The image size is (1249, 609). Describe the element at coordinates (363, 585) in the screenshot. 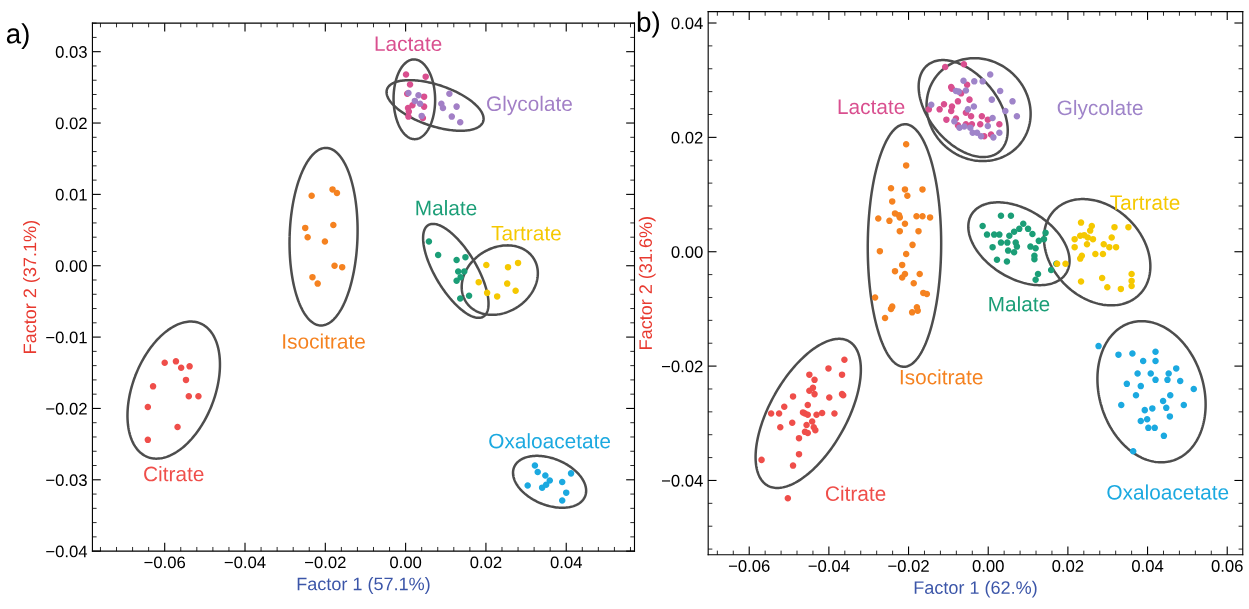

I see `x-axis-title: Factor 1 (57.1%)` at that location.